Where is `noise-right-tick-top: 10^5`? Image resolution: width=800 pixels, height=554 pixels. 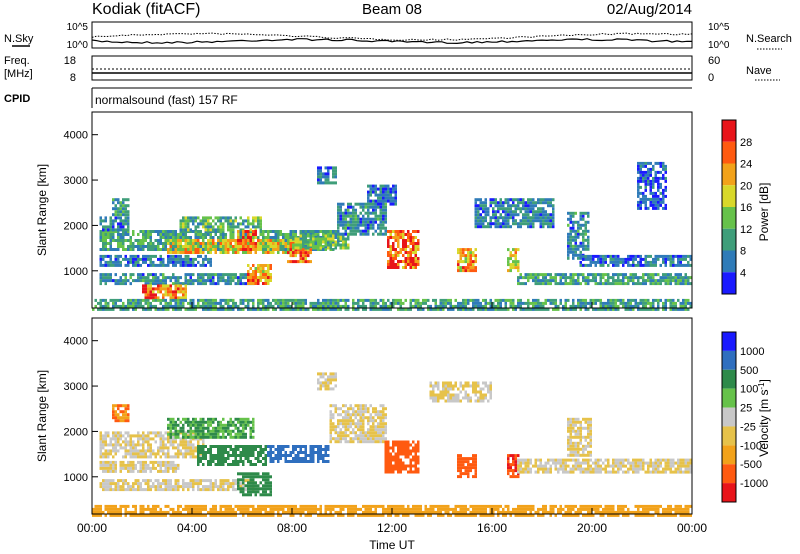
noise-right-tick-top: 10^5 is located at coordinates (719, 27).